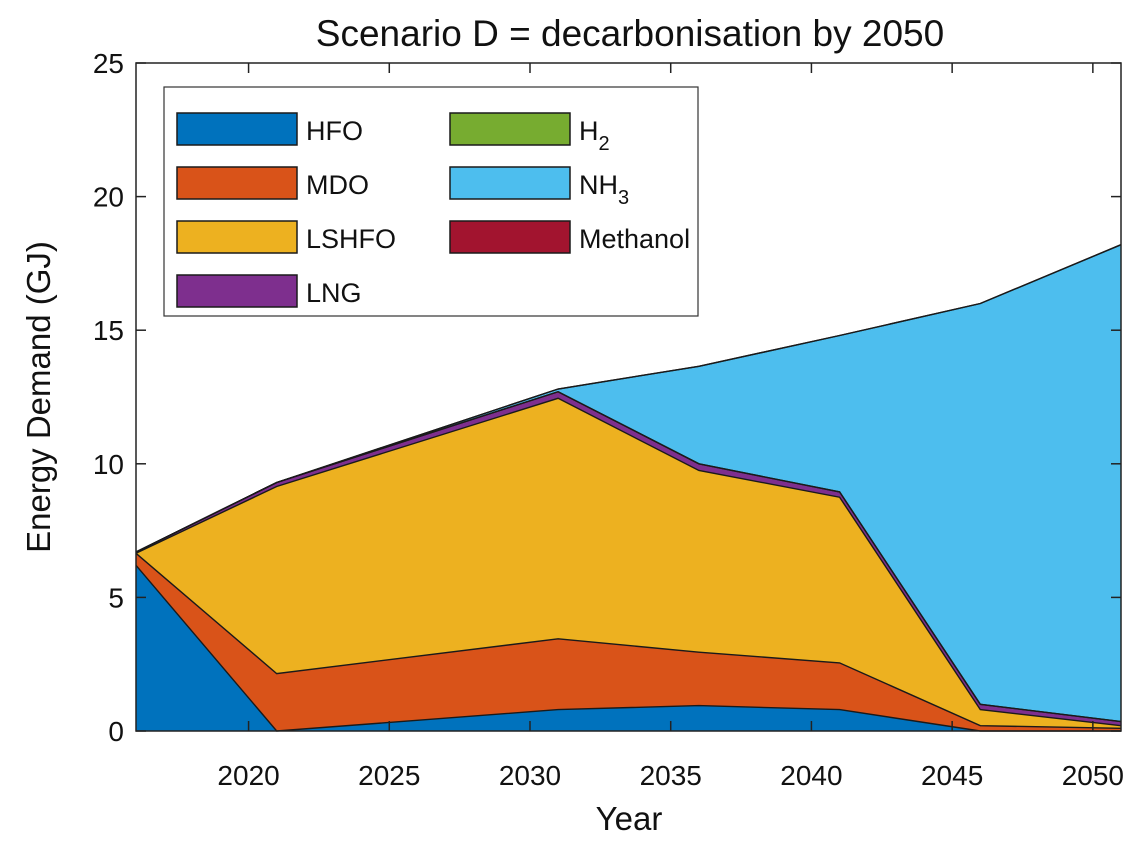 The image size is (1143, 843). Describe the element at coordinates (108, 63) in the screenshot. I see `y-tick-label: 25` at that location.